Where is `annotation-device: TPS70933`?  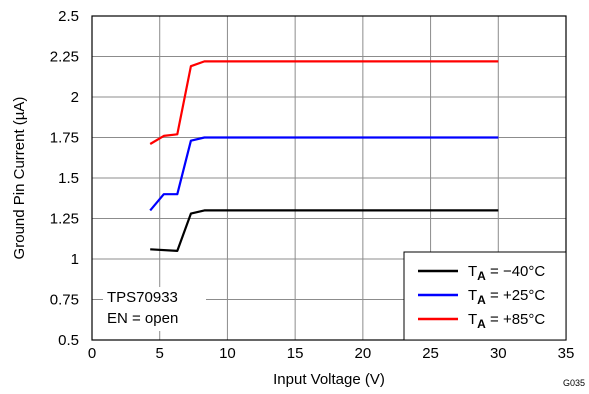
annotation-device: TPS70933 is located at coordinates (142, 297).